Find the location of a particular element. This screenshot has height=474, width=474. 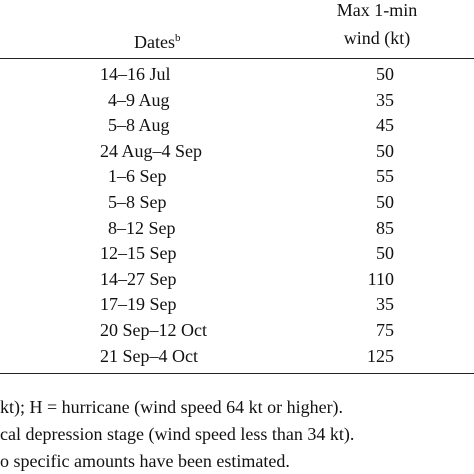

date-cell: 21 Sep–4 Oct is located at coordinates (149, 355).